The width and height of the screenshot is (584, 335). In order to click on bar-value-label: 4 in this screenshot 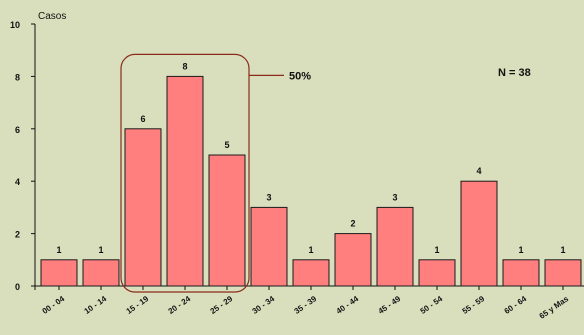, I will do `click(478, 171)`.